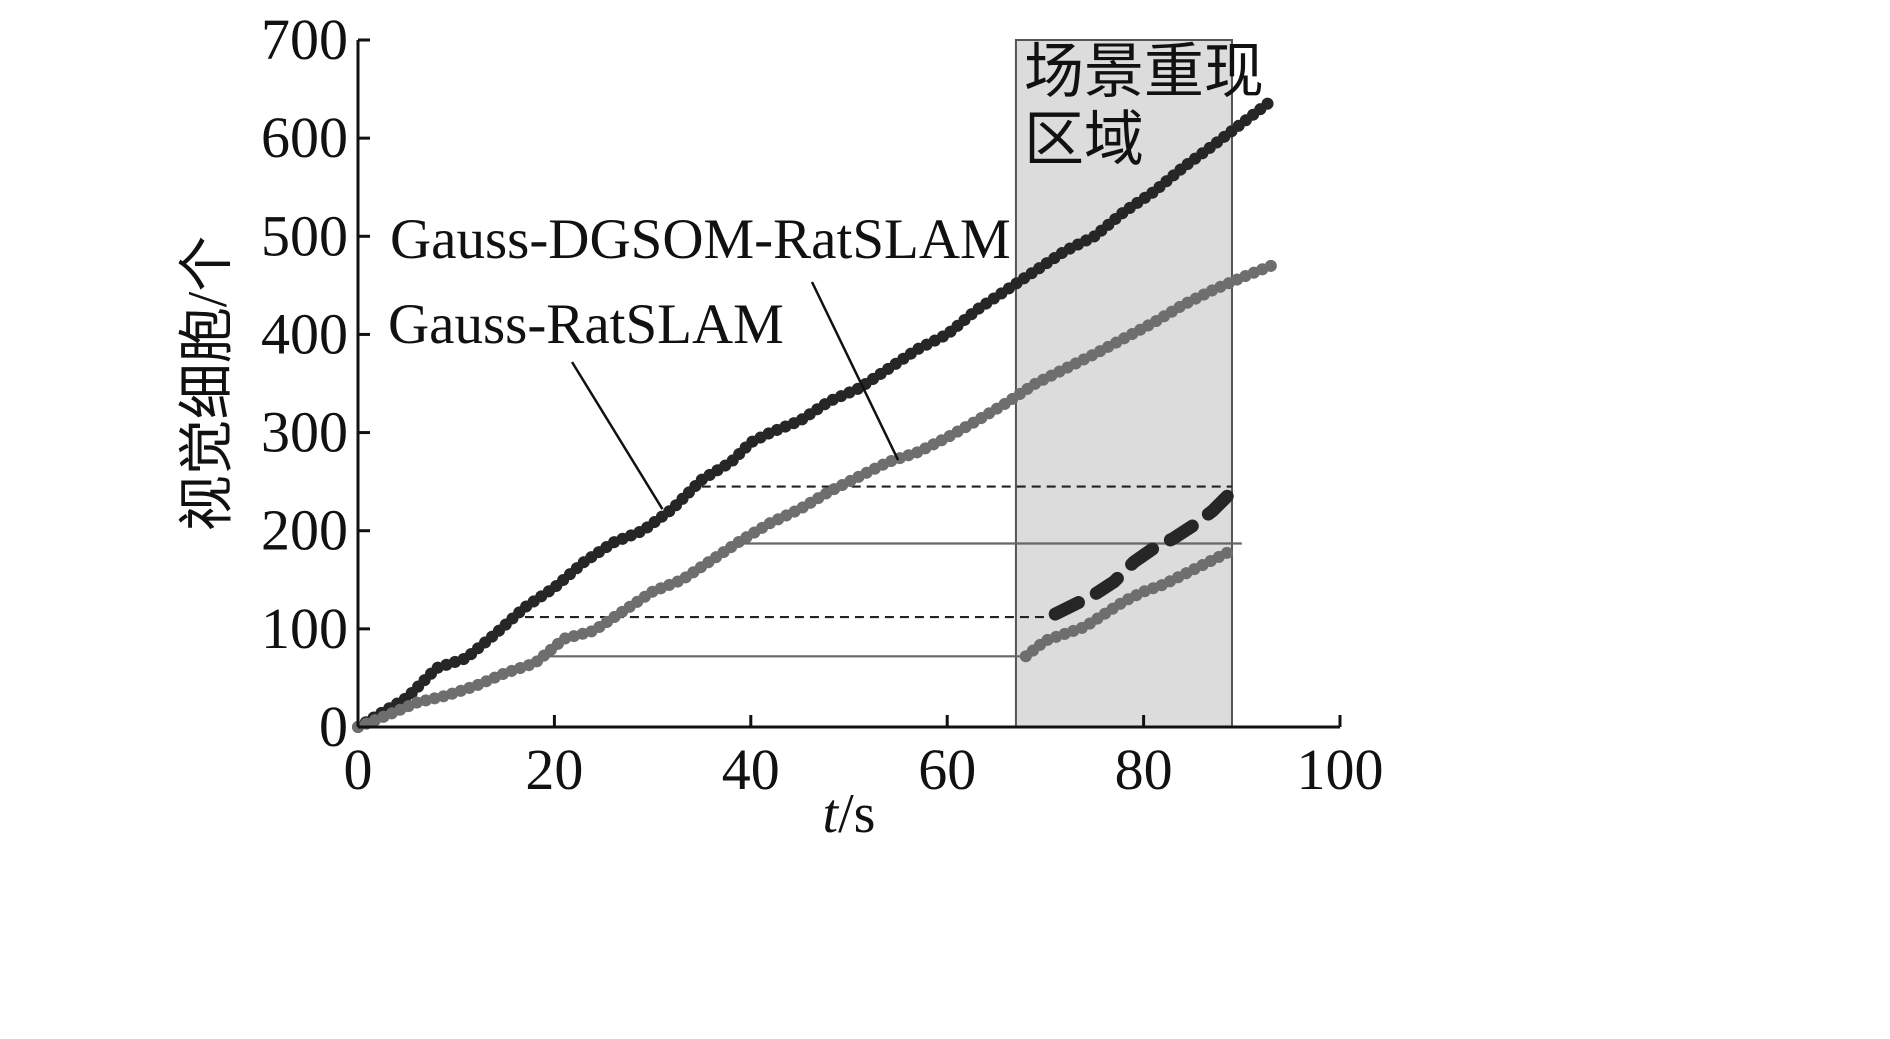 This screenshot has width=1890, height=1039. What do you see at coordinates (554, 769) in the screenshot?
I see `x-tick-label: 20` at bounding box center [554, 769].